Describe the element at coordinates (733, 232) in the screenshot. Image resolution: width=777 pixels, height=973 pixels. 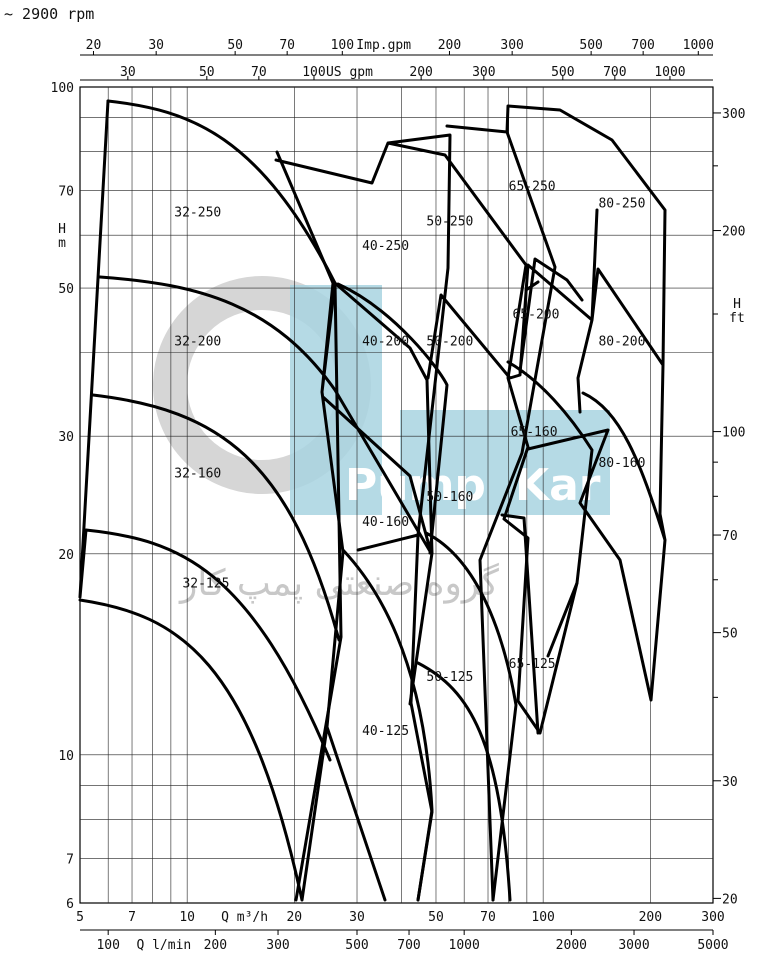
I see `tick-label-ft: 200` at that location.